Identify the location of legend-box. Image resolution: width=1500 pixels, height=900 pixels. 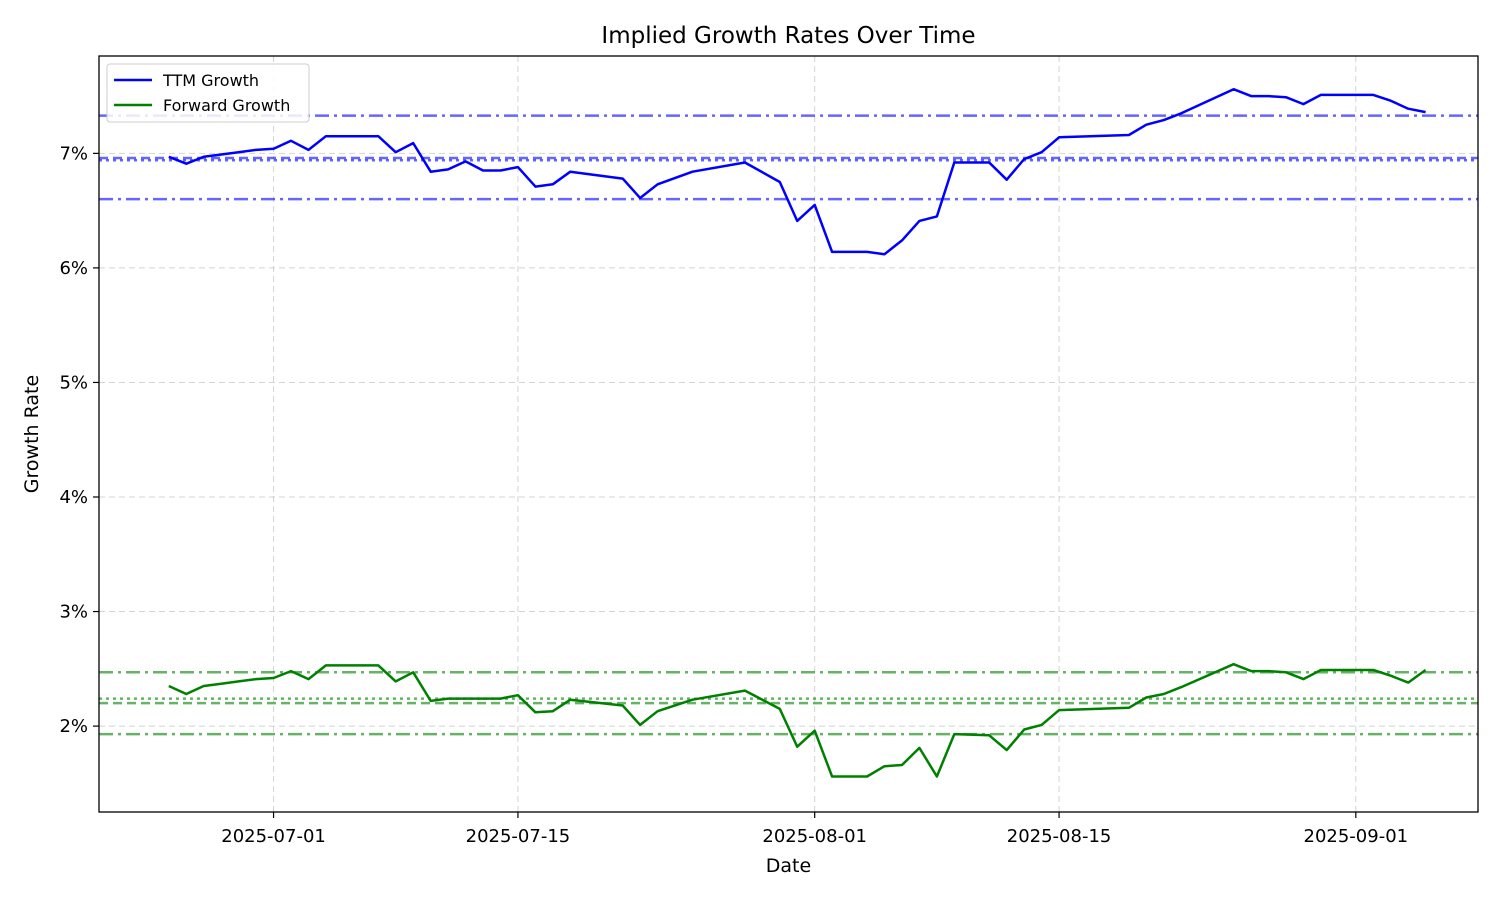
(208, 93).